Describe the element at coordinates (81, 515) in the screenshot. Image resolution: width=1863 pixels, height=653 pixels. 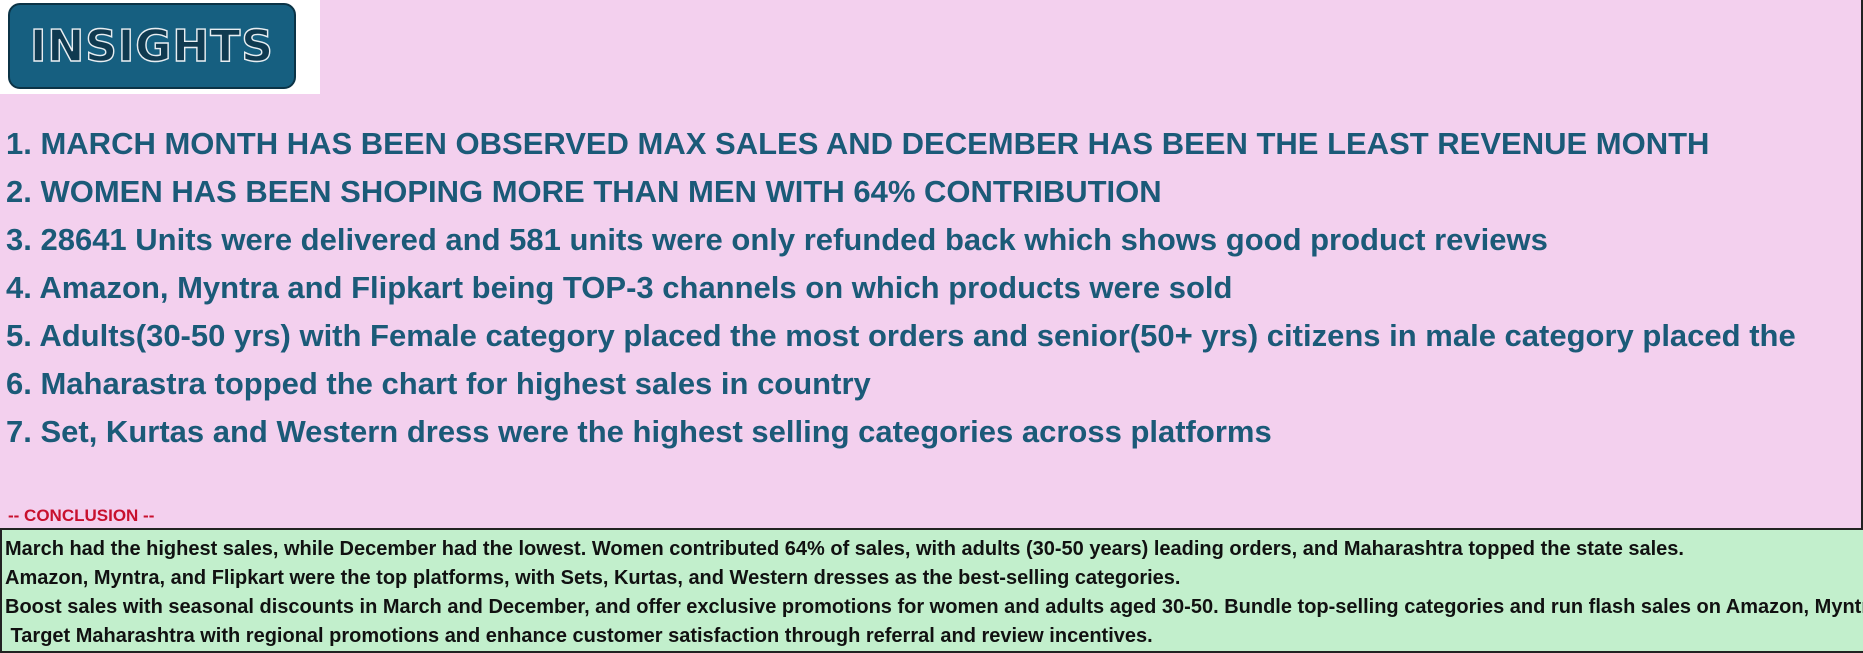
I see `conclusion-label: -- CONCLUSION --` at that location.